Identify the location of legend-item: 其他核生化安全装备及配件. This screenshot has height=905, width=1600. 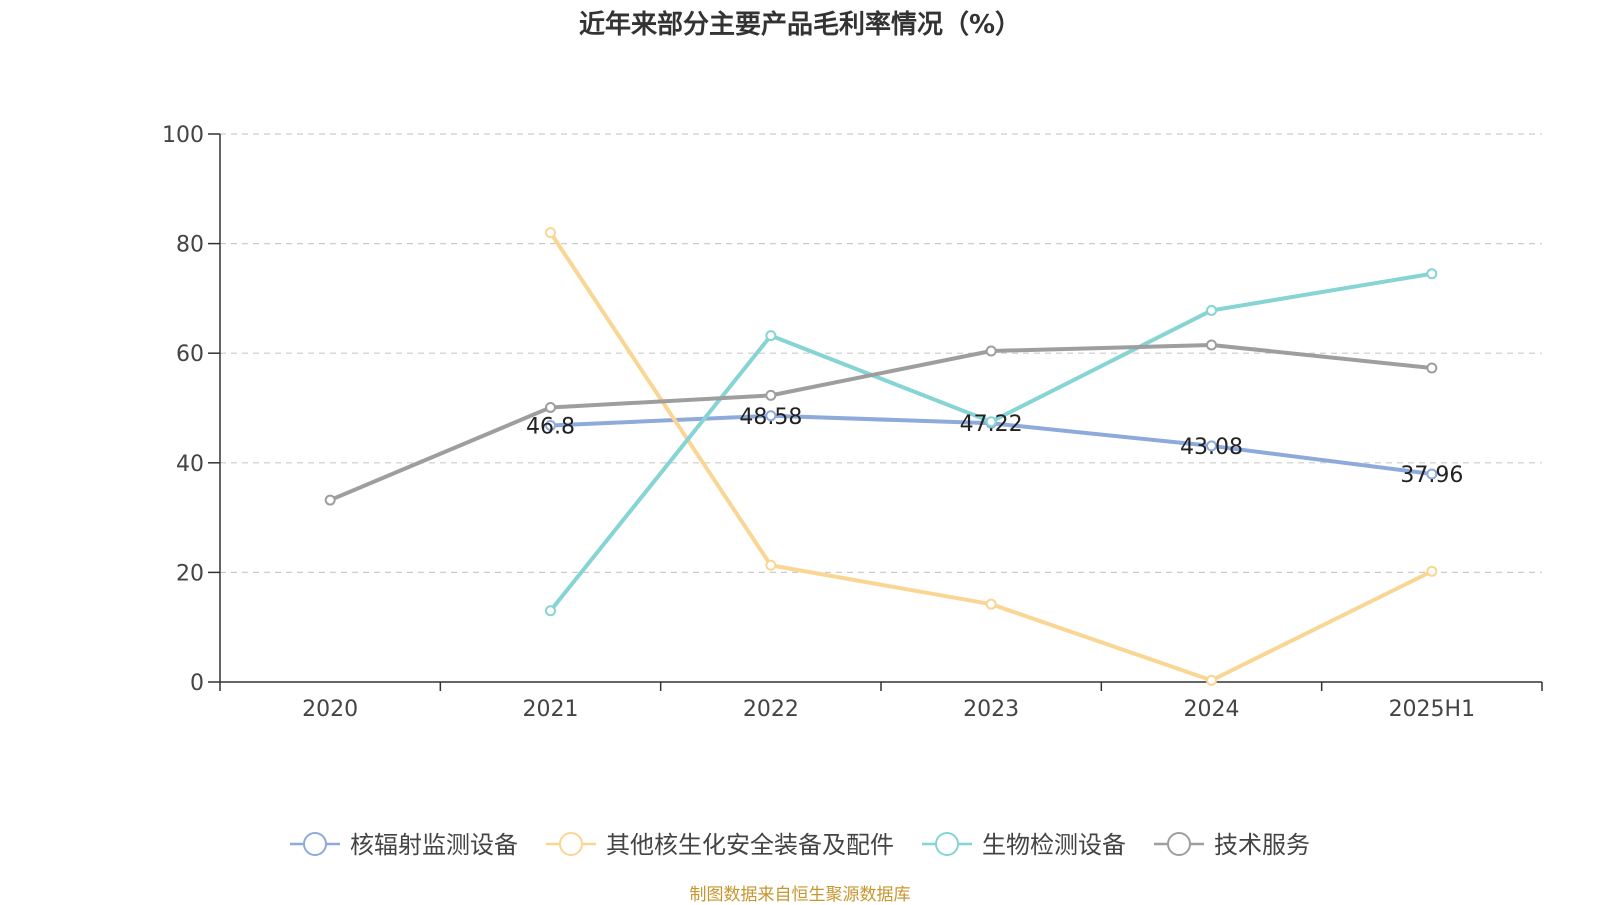
(720, 845).